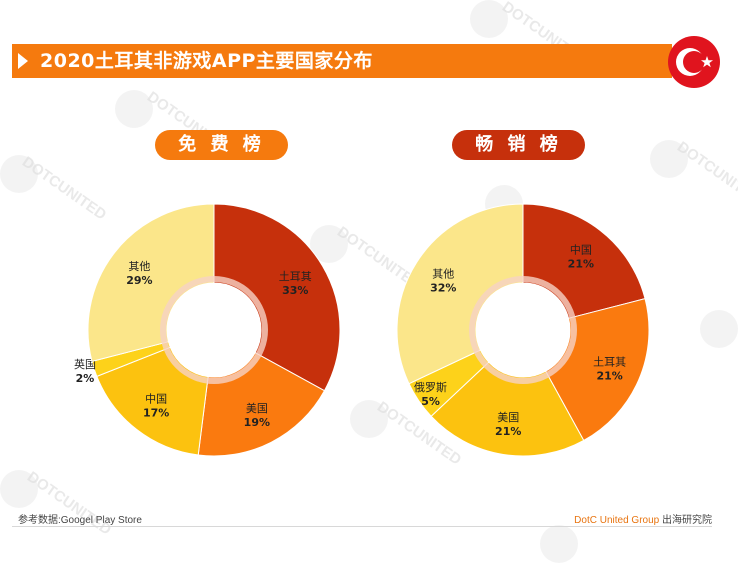 The width and height of the screenshot is (738, 568). Describe the element at coordinates (206, 61) in the screenshot. I see `page-title: 2020土耳其非游戏APP主要国家分布` at that location.